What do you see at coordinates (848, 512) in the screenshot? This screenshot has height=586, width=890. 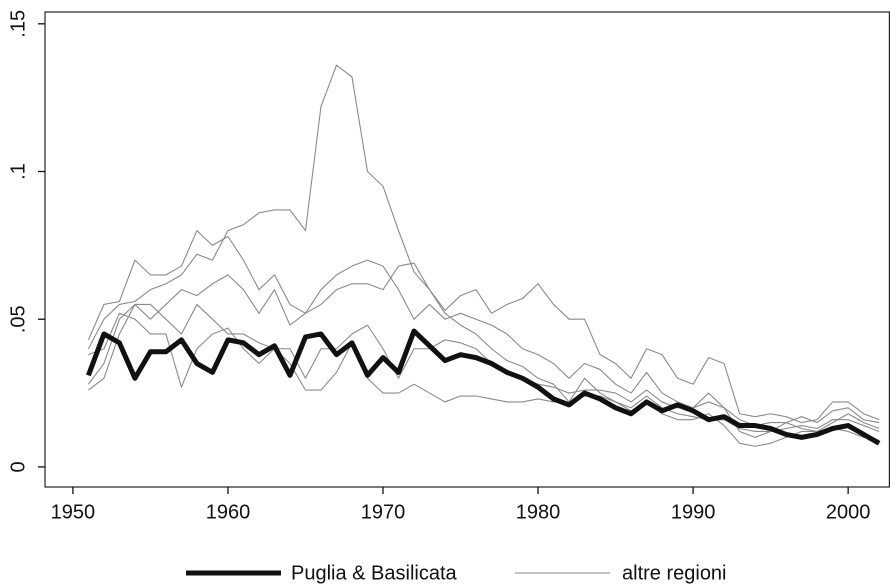 I see `x-tick-label: 2000` at bounding box center [848, 512].